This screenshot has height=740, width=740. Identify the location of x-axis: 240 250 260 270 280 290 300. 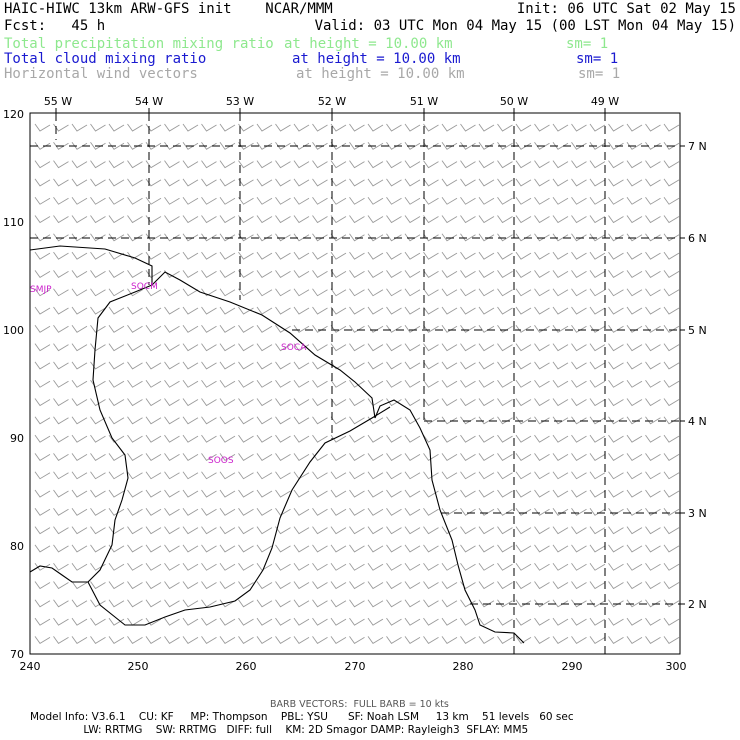
(353, 666).